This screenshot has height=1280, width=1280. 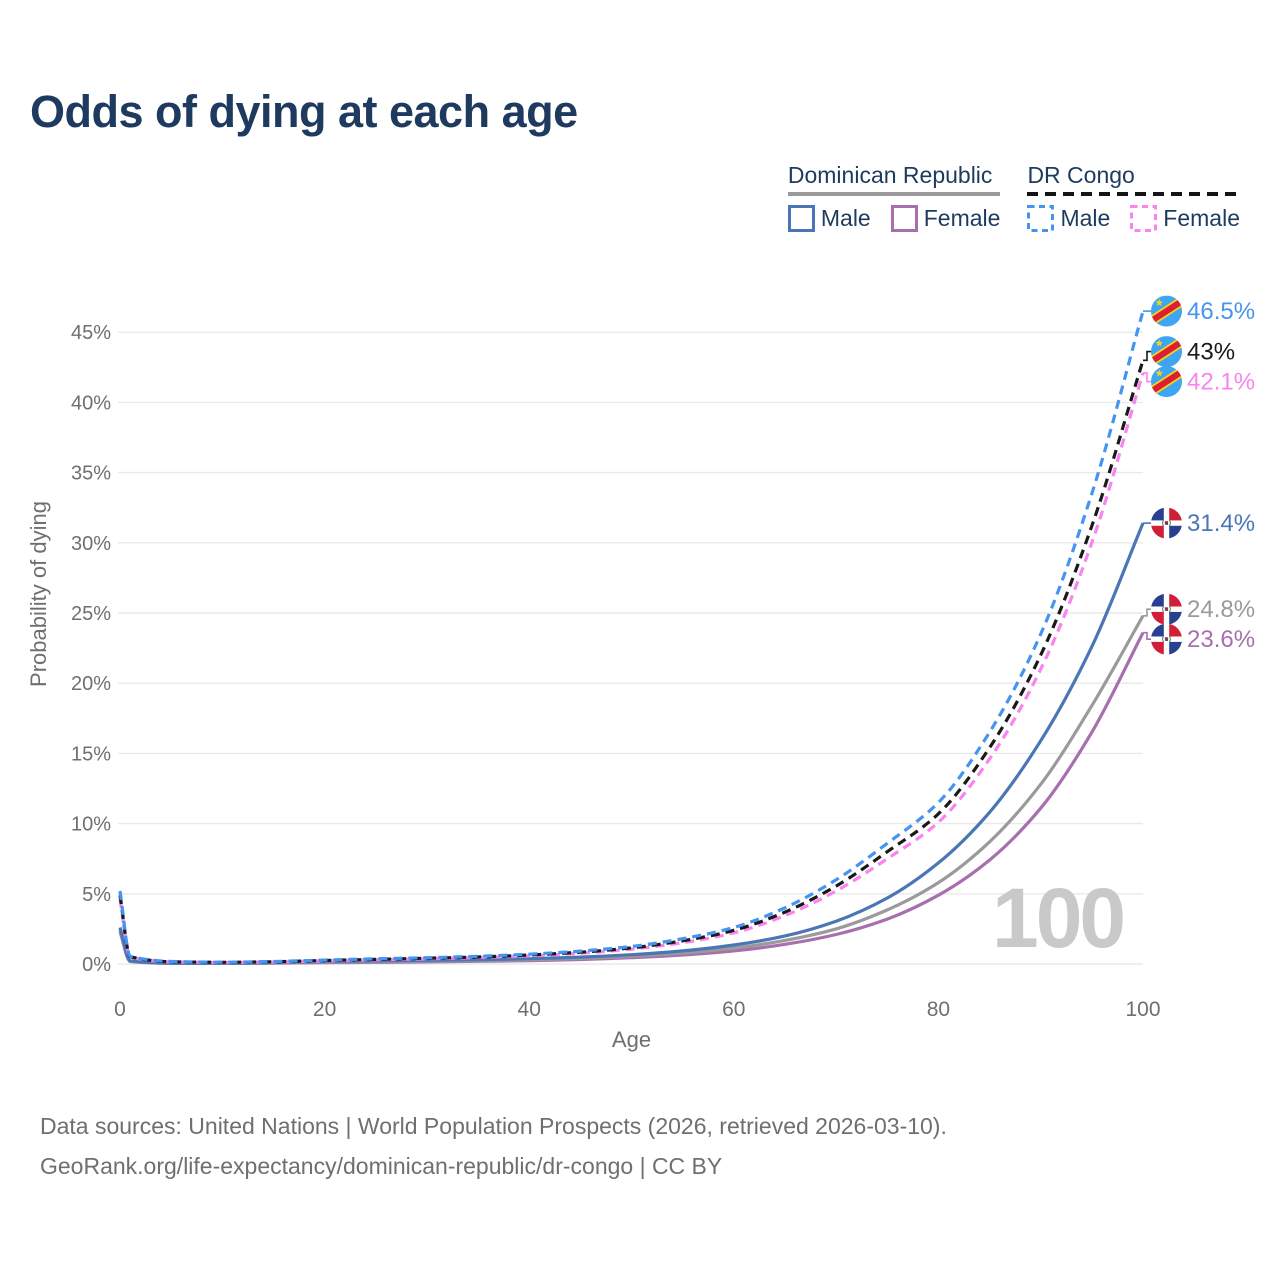 What do you see at coordinates (631, 1039) in the screenshot?
I see `x-axis-title: Age` at bounding box center [631, 1039].